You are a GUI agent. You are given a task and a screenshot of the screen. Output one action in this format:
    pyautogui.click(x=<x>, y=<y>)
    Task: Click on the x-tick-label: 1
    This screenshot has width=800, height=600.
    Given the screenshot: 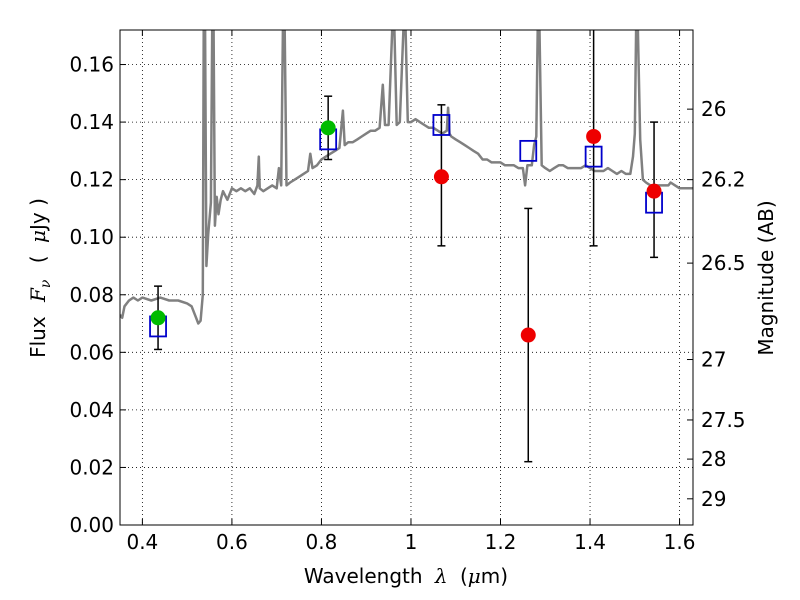 What is the action you would take?
    pyautogui.click(x=411, y=542)
    